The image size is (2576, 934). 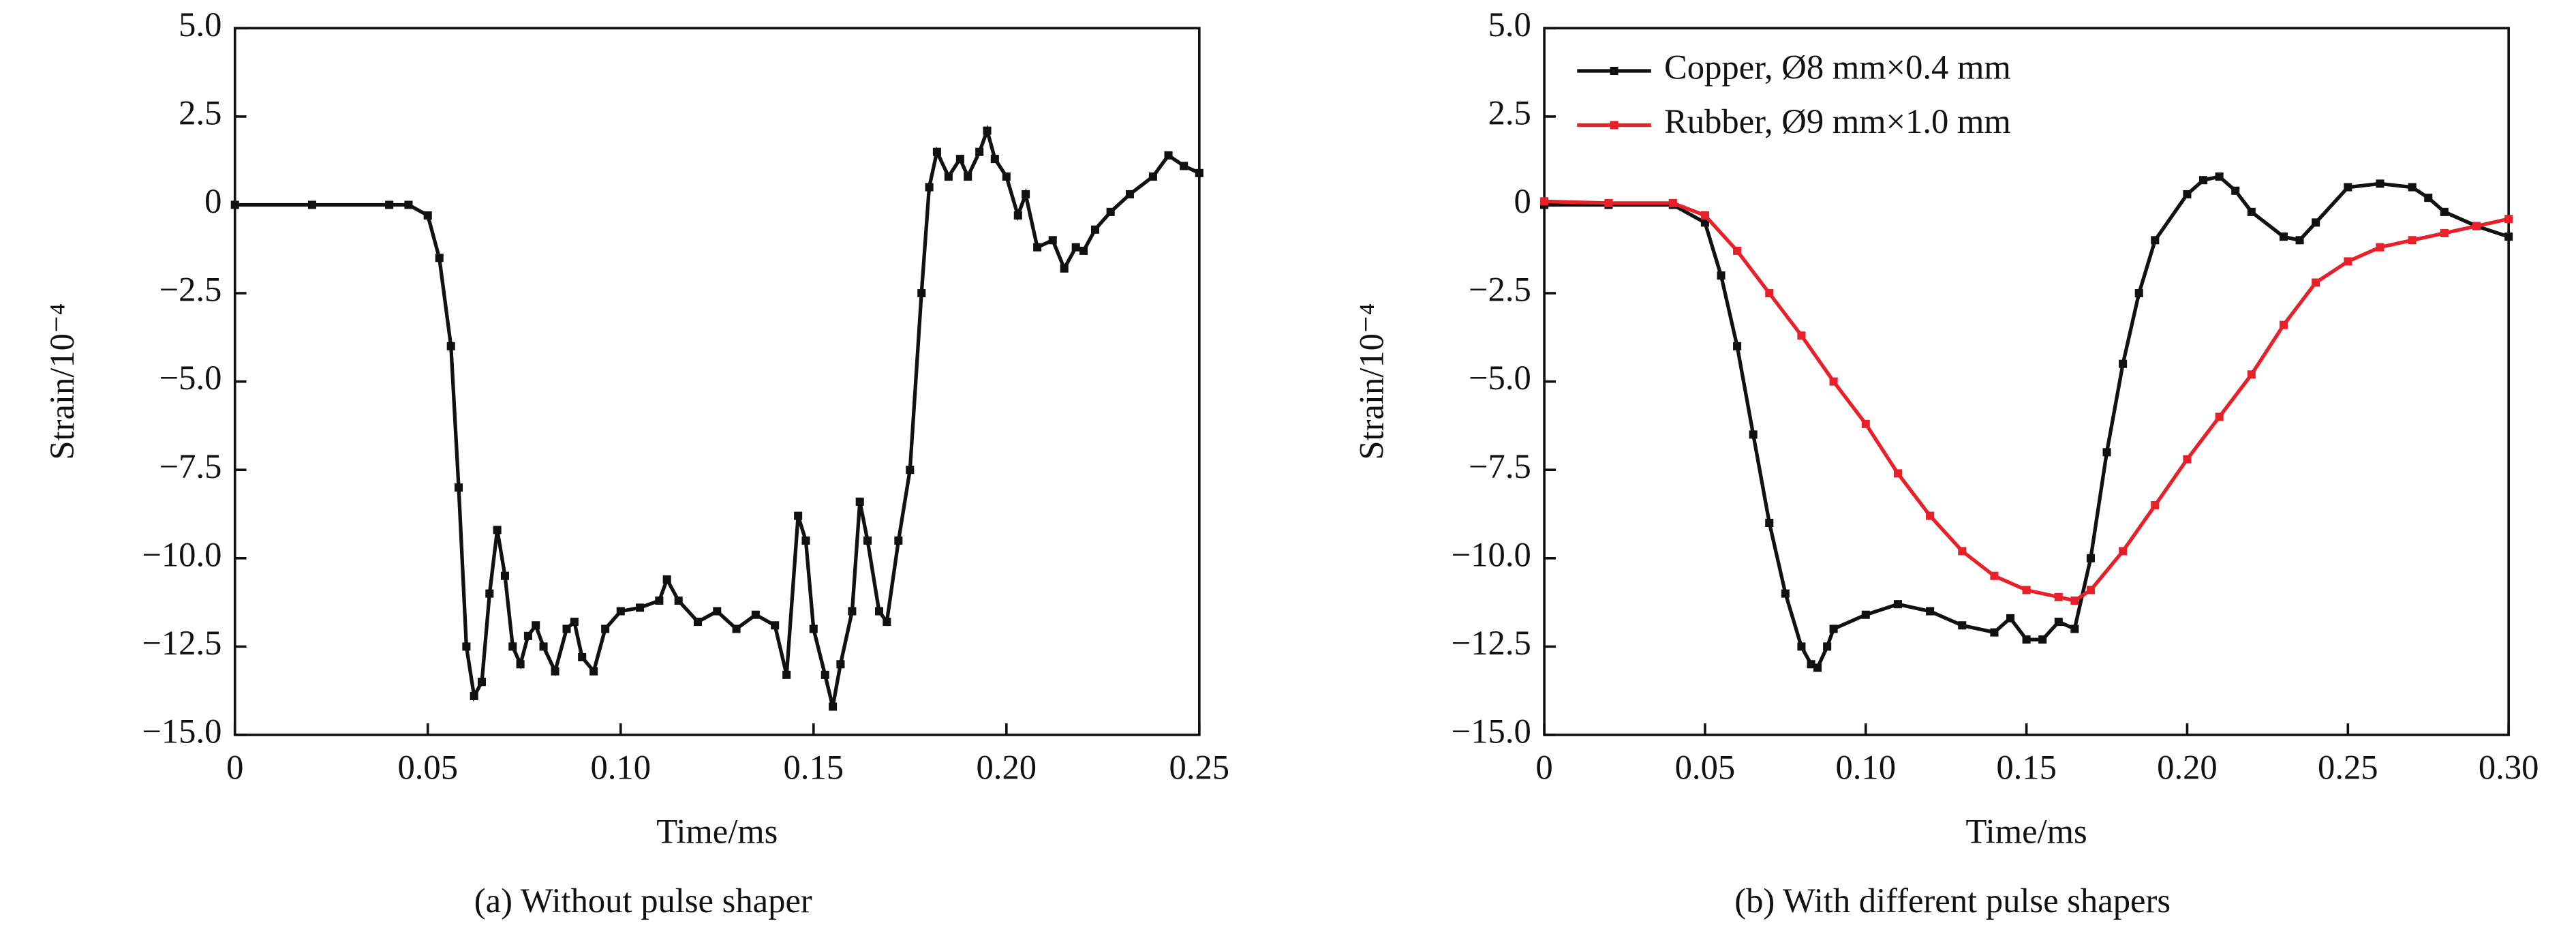 What do you see at coordinates (1371, 382) in the screenshot?
I see `y-axis-label: Strain/10⁻⁴` at bounding box center [1371, 382].